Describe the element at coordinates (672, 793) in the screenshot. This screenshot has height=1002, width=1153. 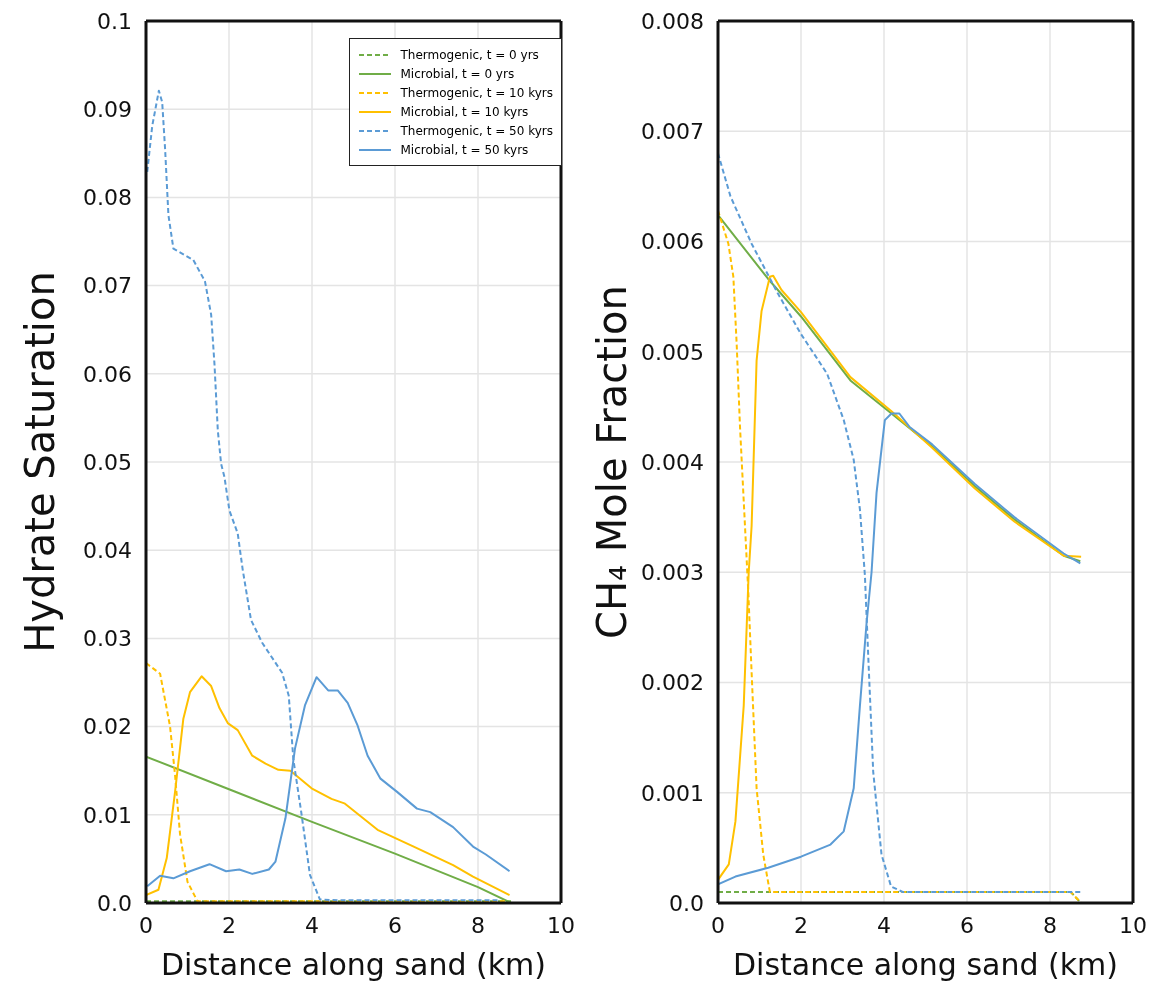
I see `y-tick-label: 0.001` at that location.